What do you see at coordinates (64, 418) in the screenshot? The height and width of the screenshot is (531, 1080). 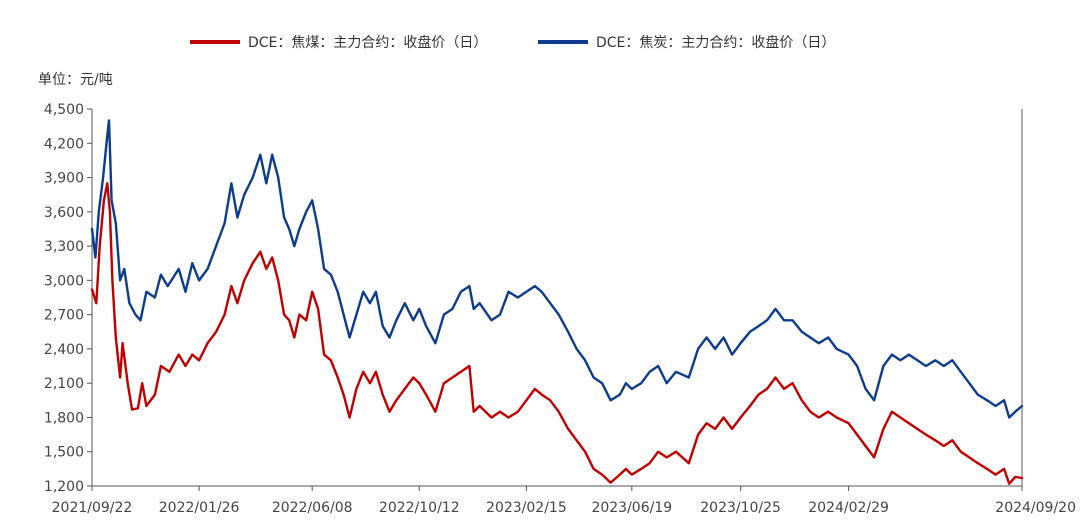 I see `y-tick-label: 1,800` at bounding box center [64, 418].